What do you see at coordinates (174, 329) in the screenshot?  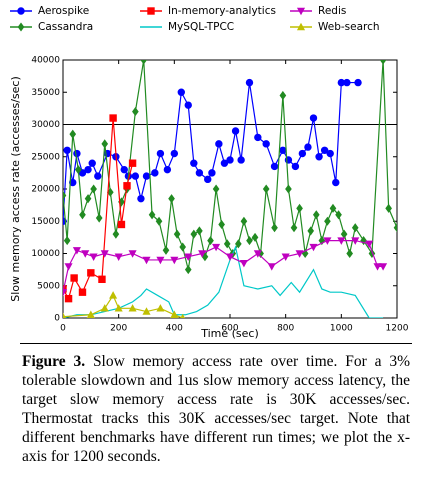 I see `x-tick-label: 400` at bounding box center [174, 329].